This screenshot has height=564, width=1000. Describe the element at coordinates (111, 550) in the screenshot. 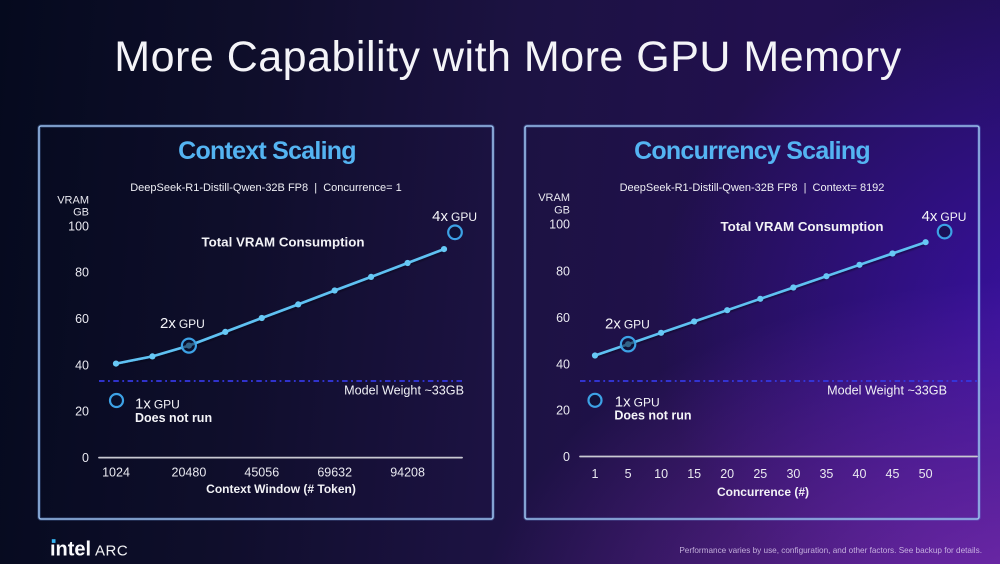

I see `svg-text: ARC` at that location.